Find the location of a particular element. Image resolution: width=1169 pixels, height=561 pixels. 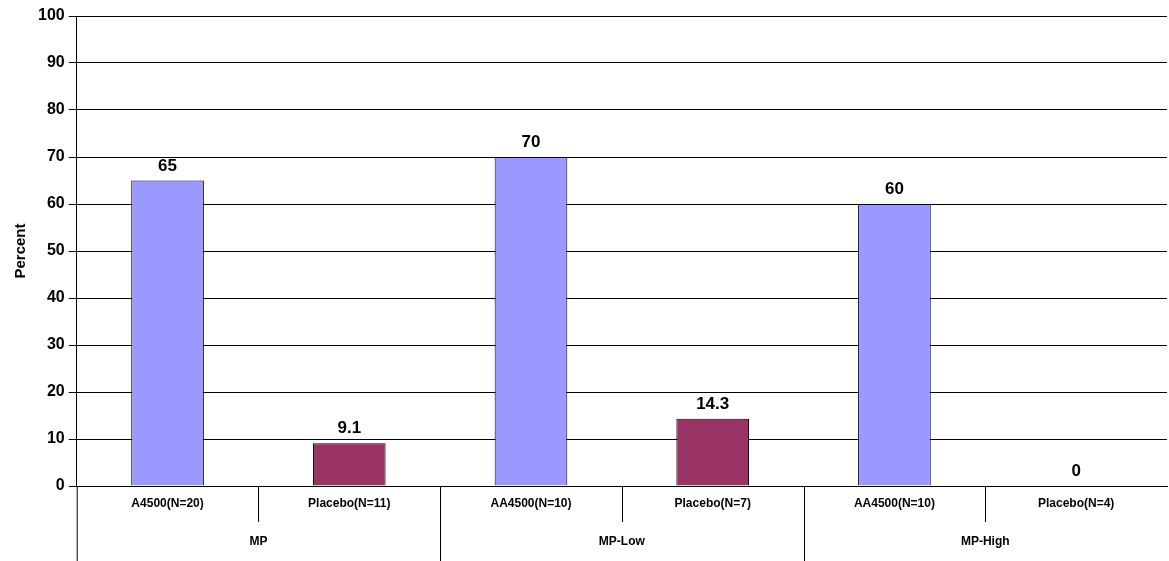

text: MP-High is located at coordinates (985, 541).